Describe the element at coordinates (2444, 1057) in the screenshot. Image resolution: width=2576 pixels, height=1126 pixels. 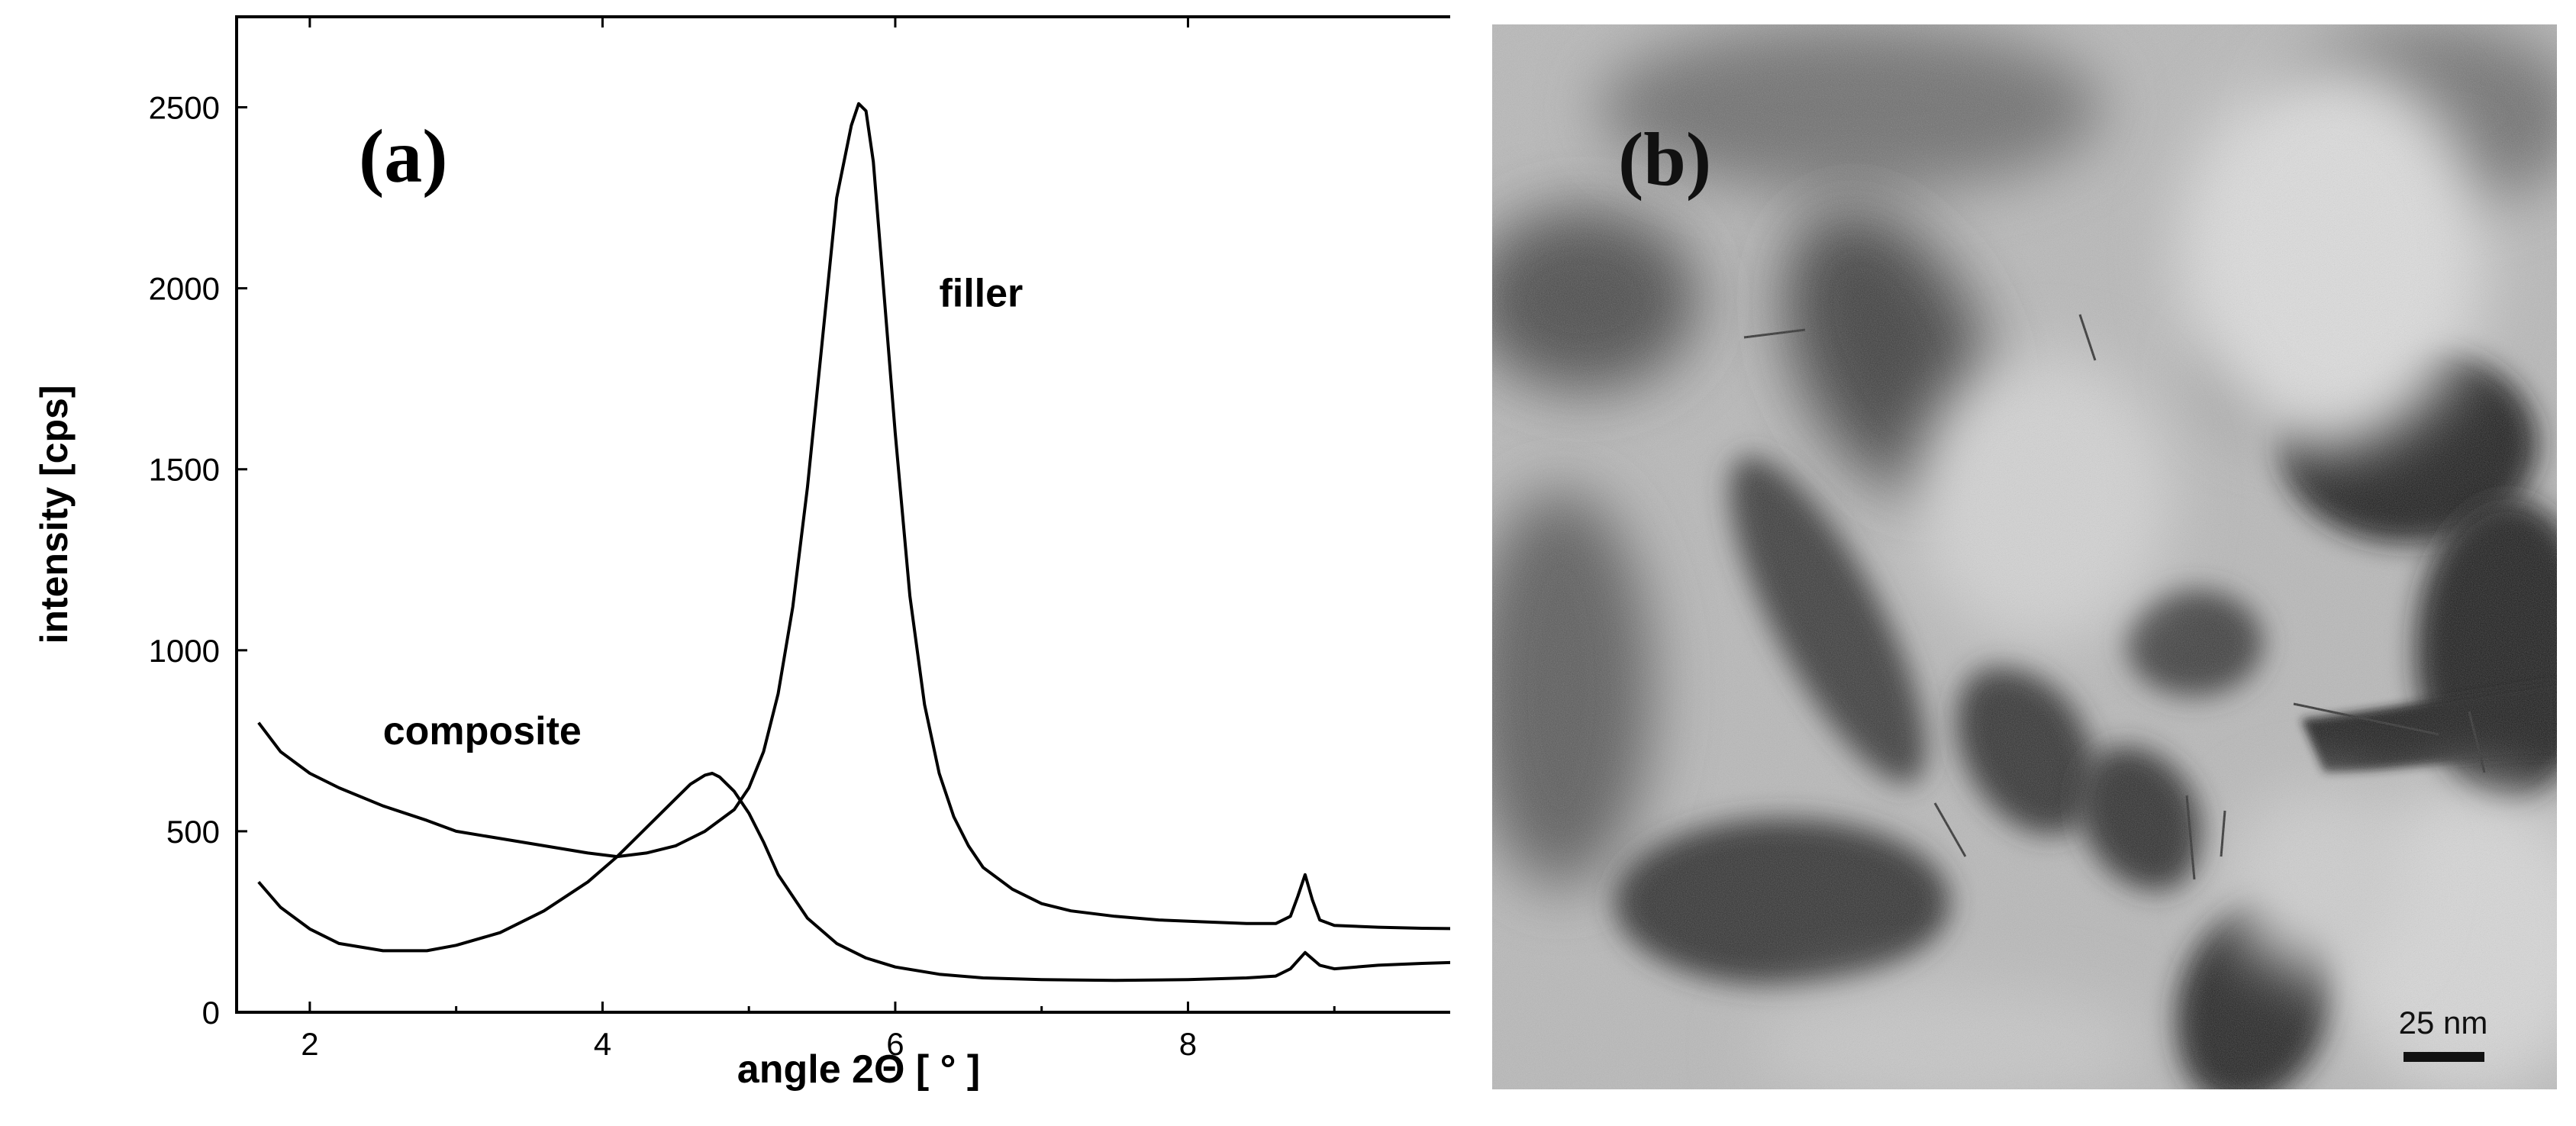
I see `scale-bar` at that location.